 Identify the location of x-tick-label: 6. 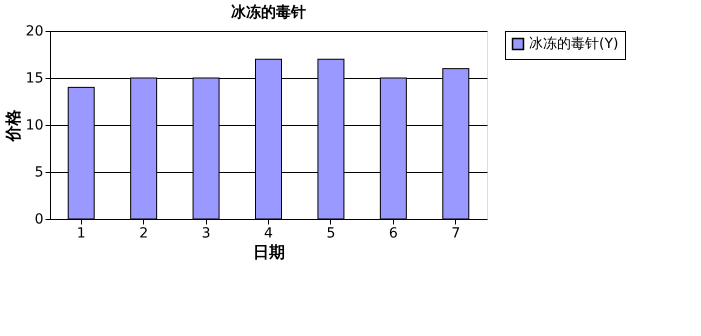
(393, 234).